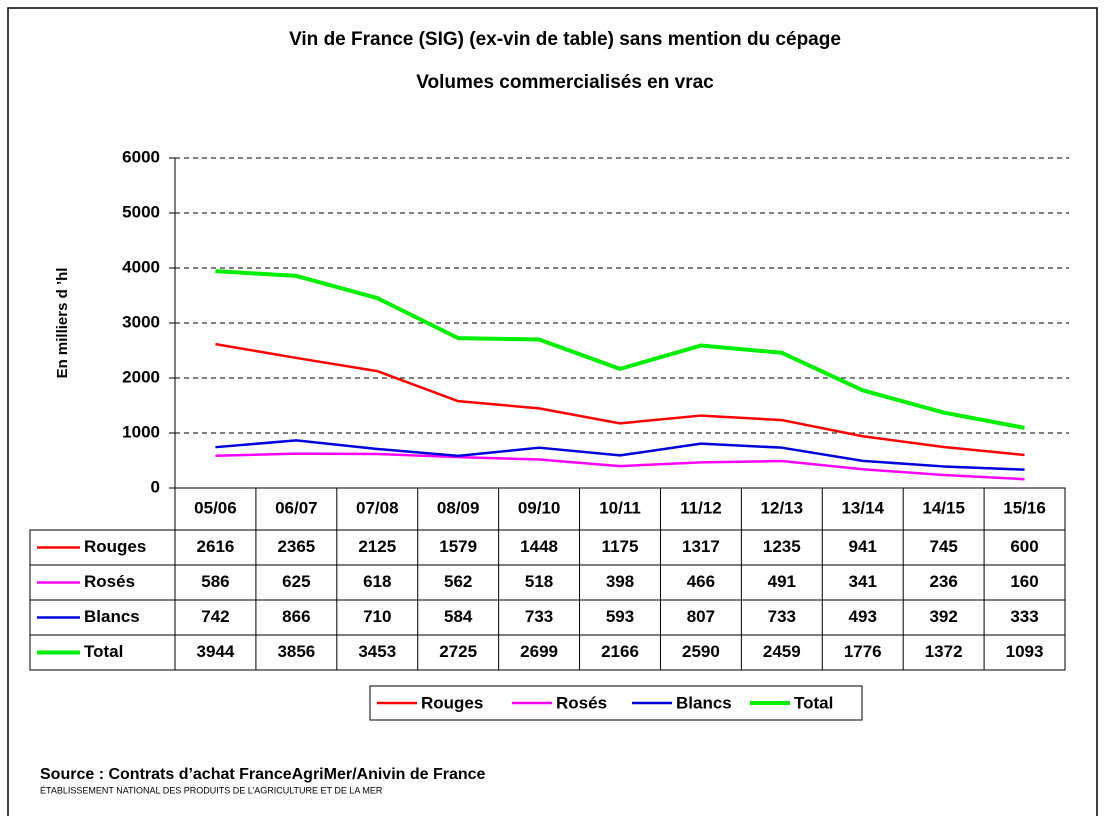 This screenshot has width=1106, height=816. What do you see at coordinates (863, 581) in the screenshot?
I see `table-cell: 341` at bounding box center [863, 581].